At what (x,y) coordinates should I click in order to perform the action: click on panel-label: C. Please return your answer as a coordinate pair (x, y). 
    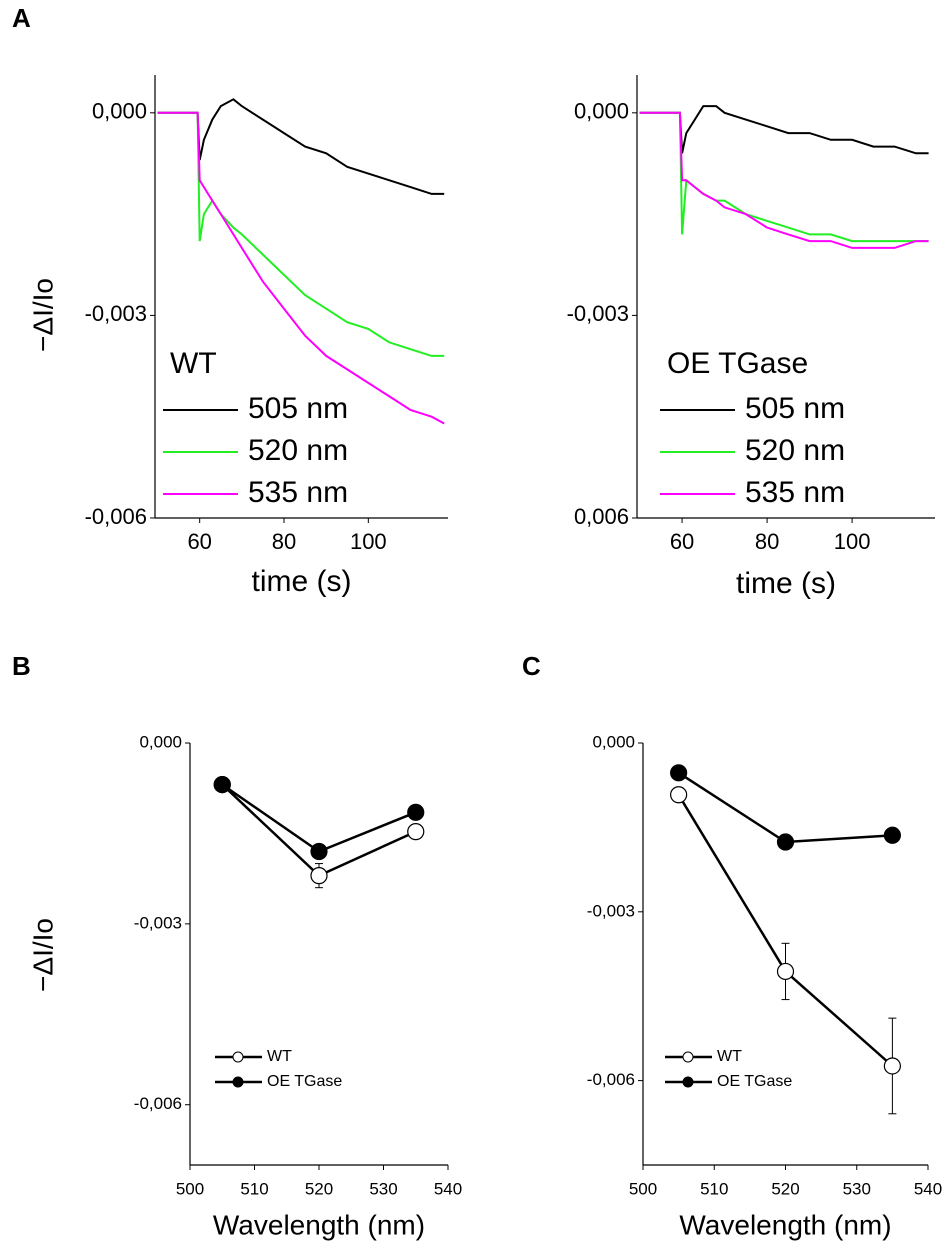
    Looking at the image, I should click on (531, 666).